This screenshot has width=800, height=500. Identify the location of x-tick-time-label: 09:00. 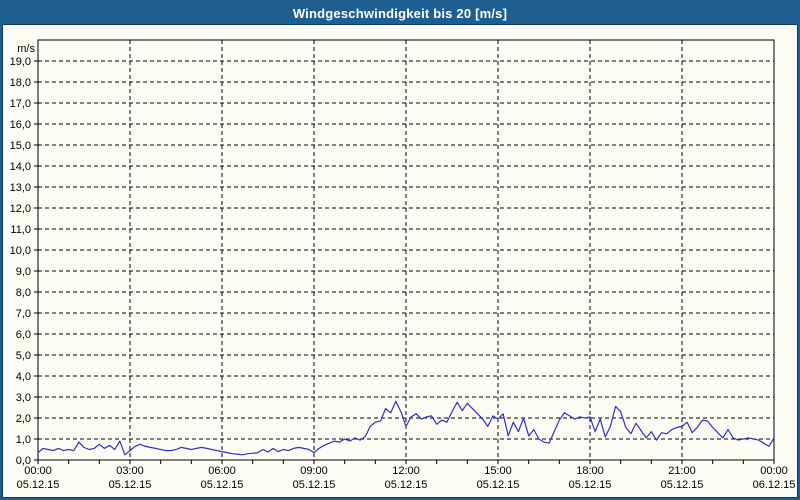
(314, 471).